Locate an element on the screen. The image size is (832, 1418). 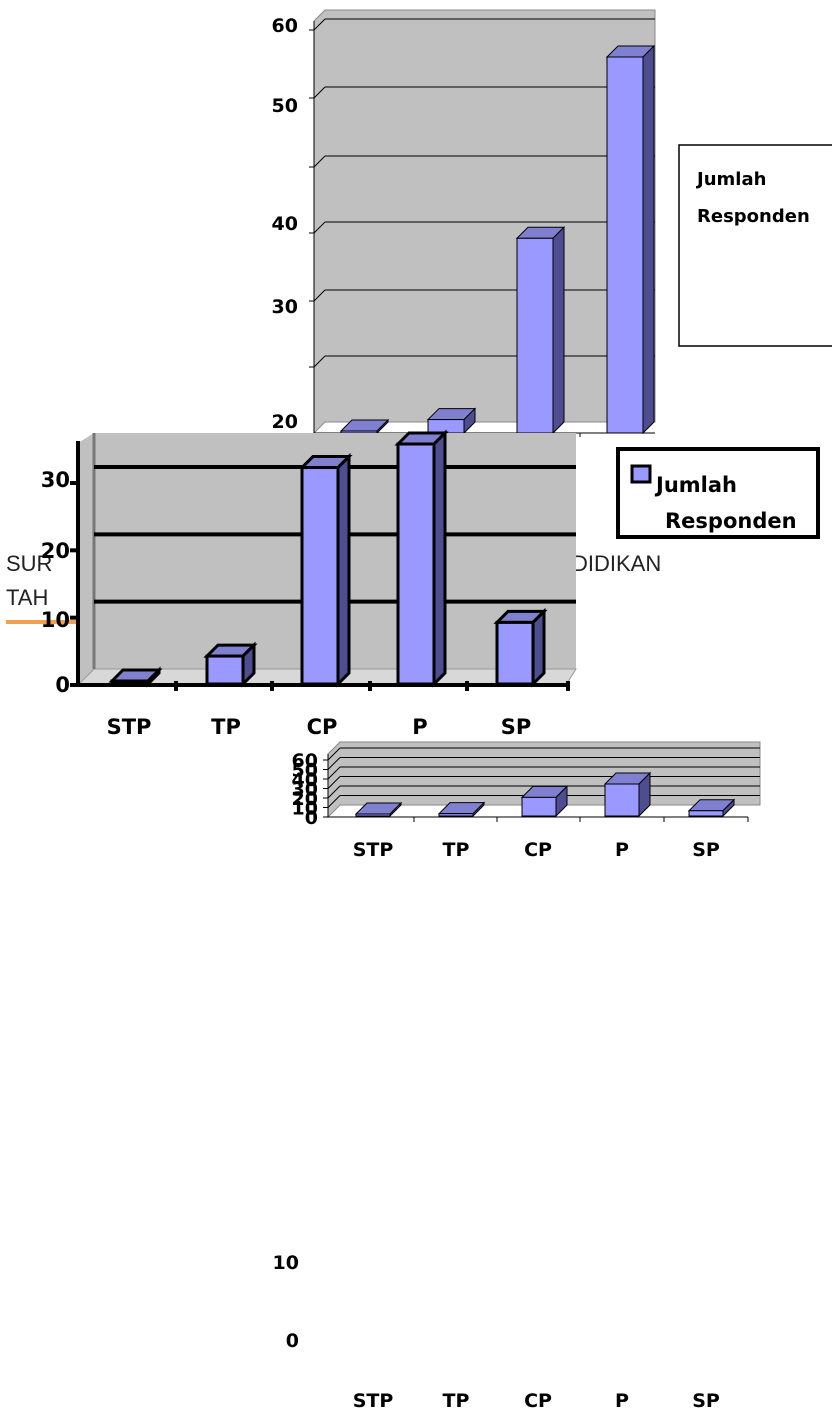
legend-swatch is located at coordinates (641, 474).